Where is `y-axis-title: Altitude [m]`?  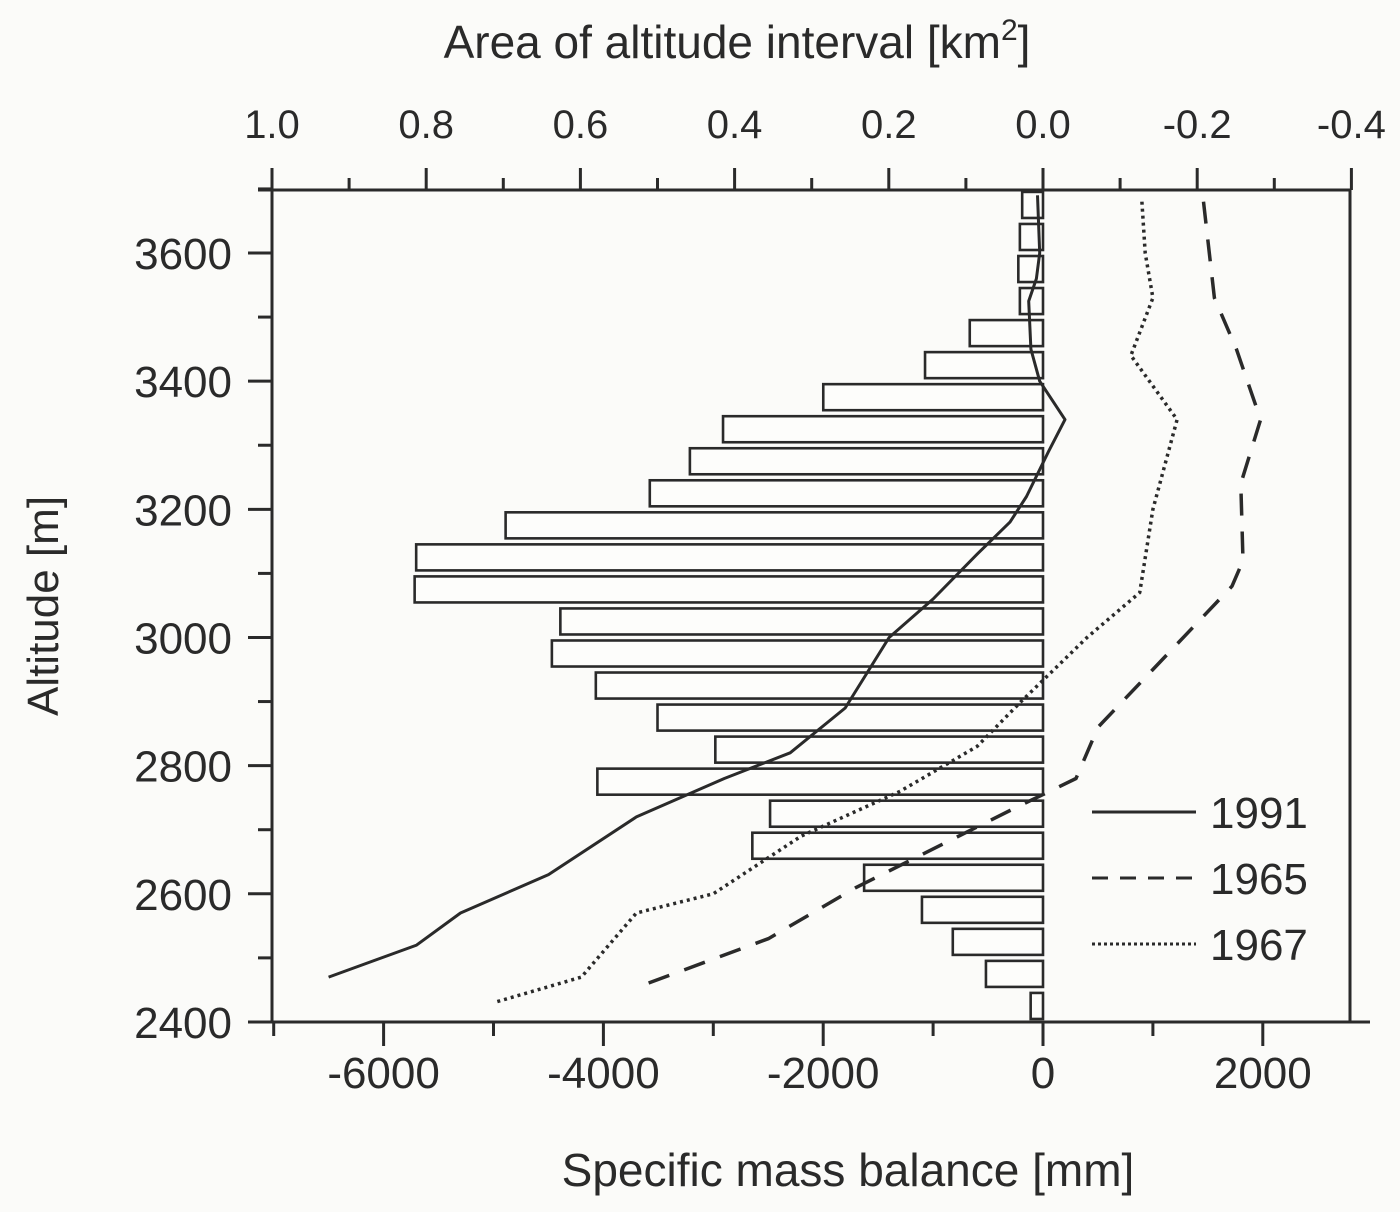
y-axis-title: Altitude [m] is located at coordinates (43, 606).